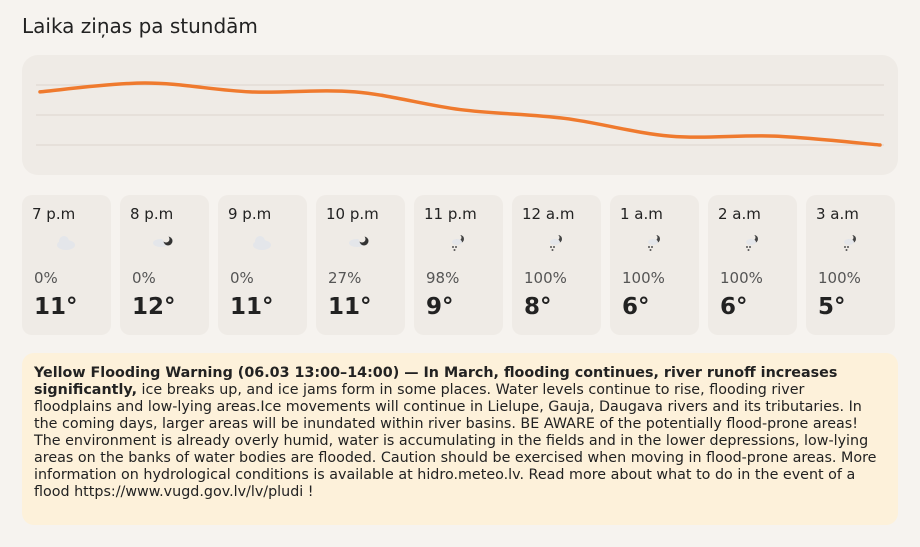 The image size is (920, 547). Describe the element at coordinates (548, 214) in the screenshot. I see `hour-time: 12 a.m` at that location.